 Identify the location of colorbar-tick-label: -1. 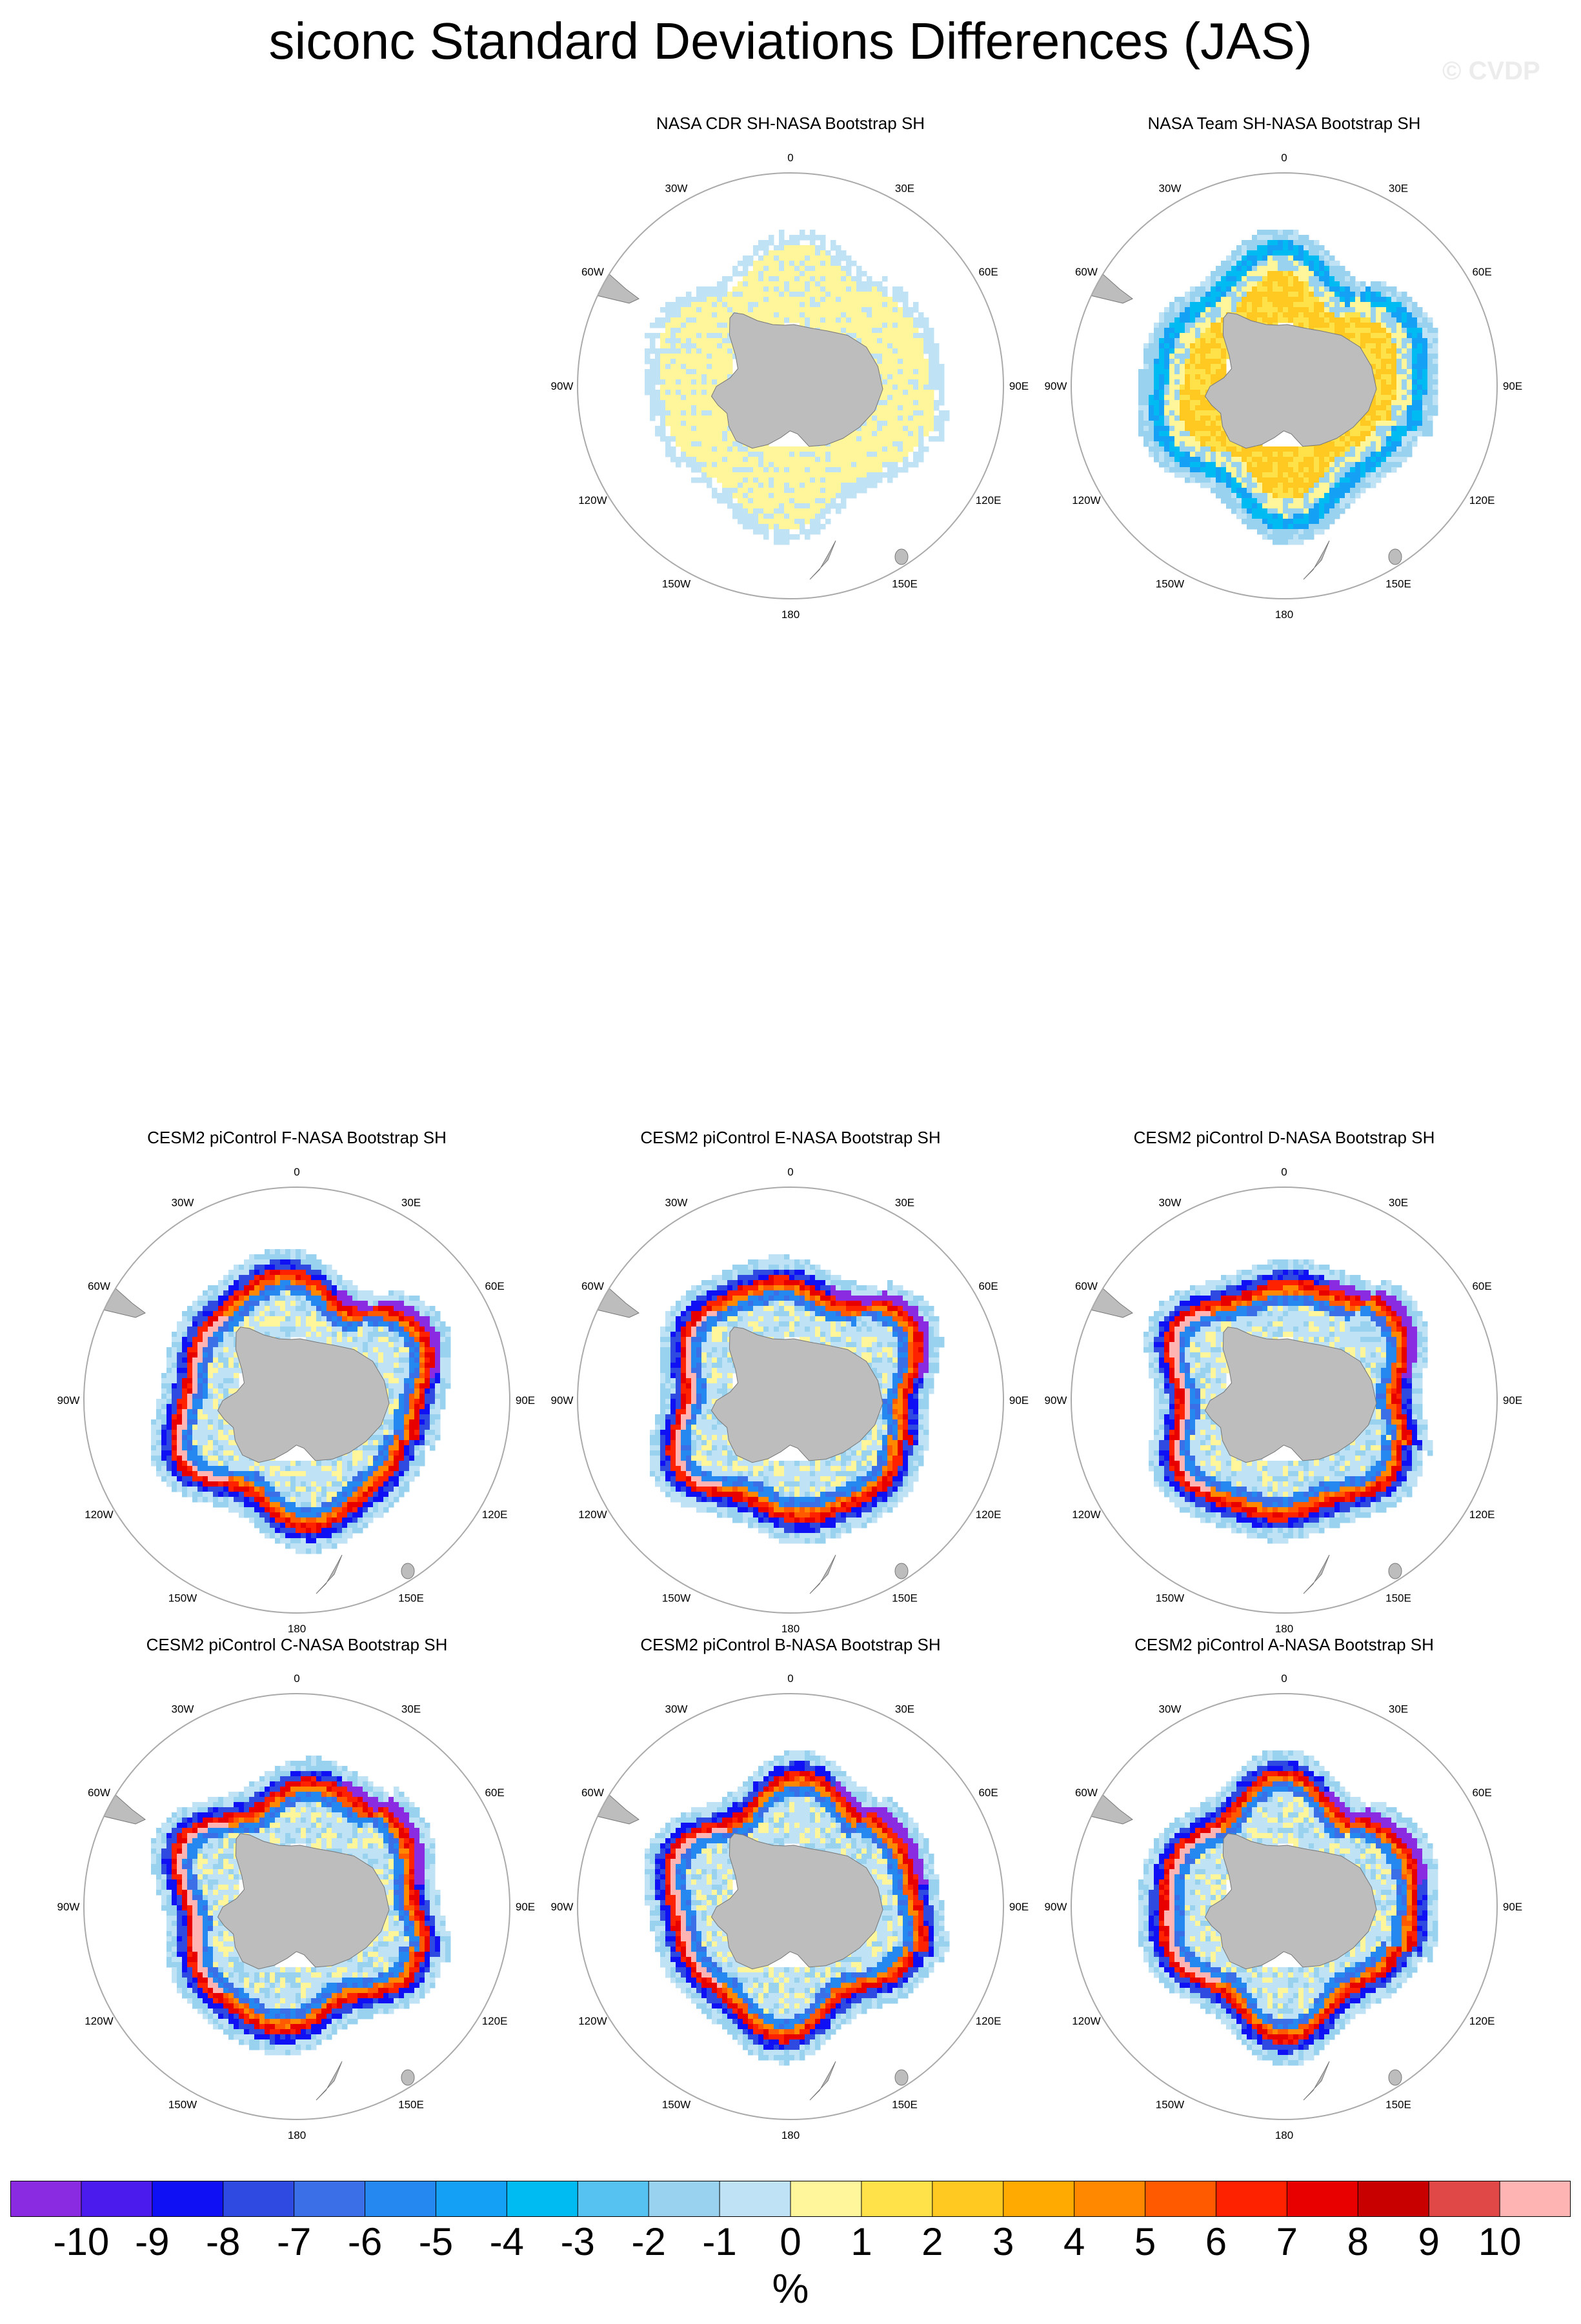
(719, 2241).